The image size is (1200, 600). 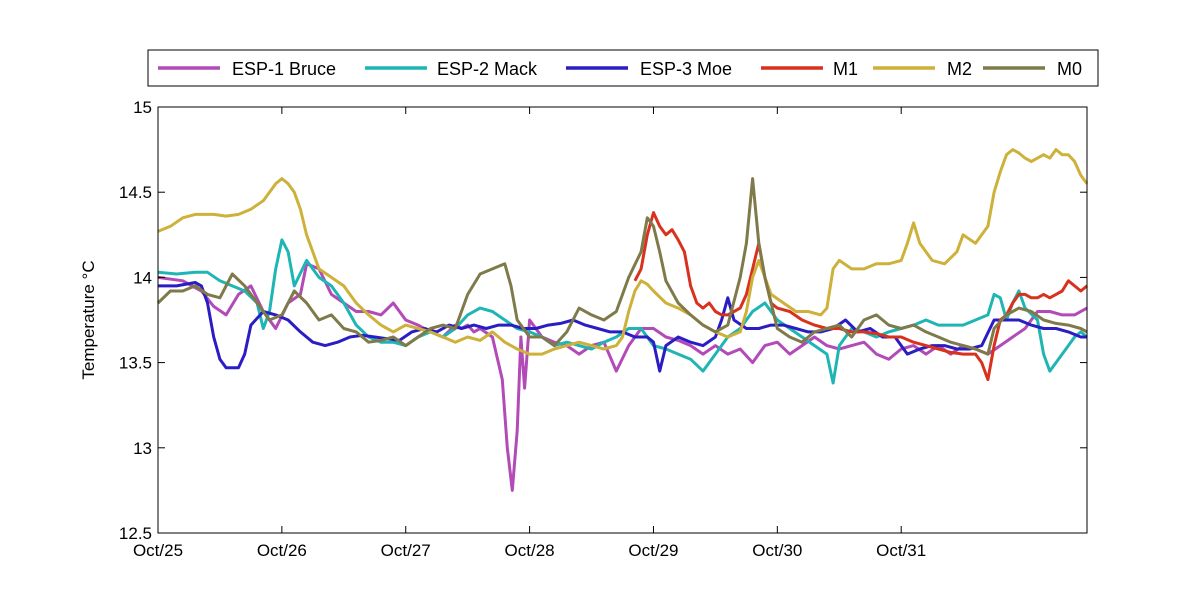 What do you see at coordinates (845, 69) in the screenshot?
I see `legend-label: M1` at bounding box center [845, 69].